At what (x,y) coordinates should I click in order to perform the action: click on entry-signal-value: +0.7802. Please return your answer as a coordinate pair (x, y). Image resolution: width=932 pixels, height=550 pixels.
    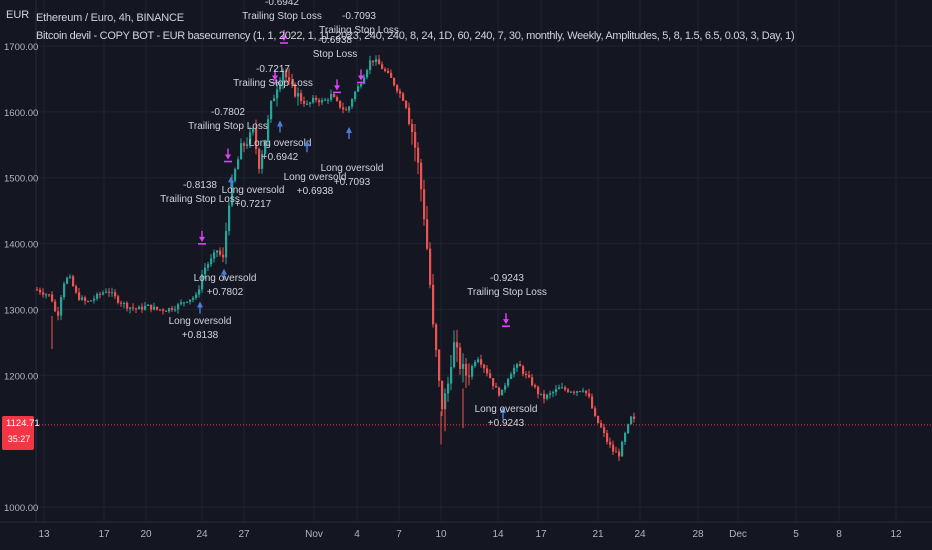
    Looking at the image, I should click on (225, 292).